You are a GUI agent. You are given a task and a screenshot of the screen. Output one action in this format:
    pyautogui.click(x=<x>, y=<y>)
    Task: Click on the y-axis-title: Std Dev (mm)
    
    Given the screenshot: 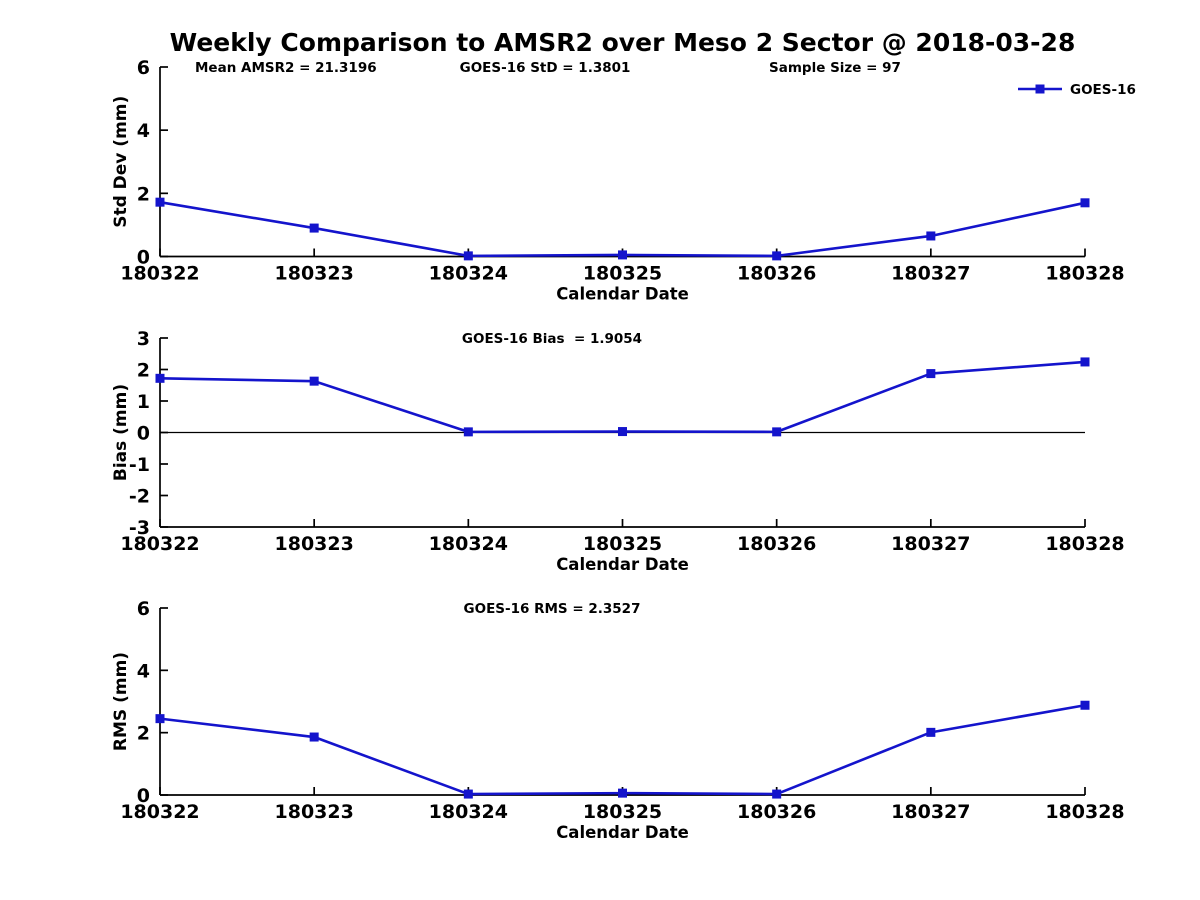 What is the action you would take?
    pyautogui.click(x=121, y=162)
    